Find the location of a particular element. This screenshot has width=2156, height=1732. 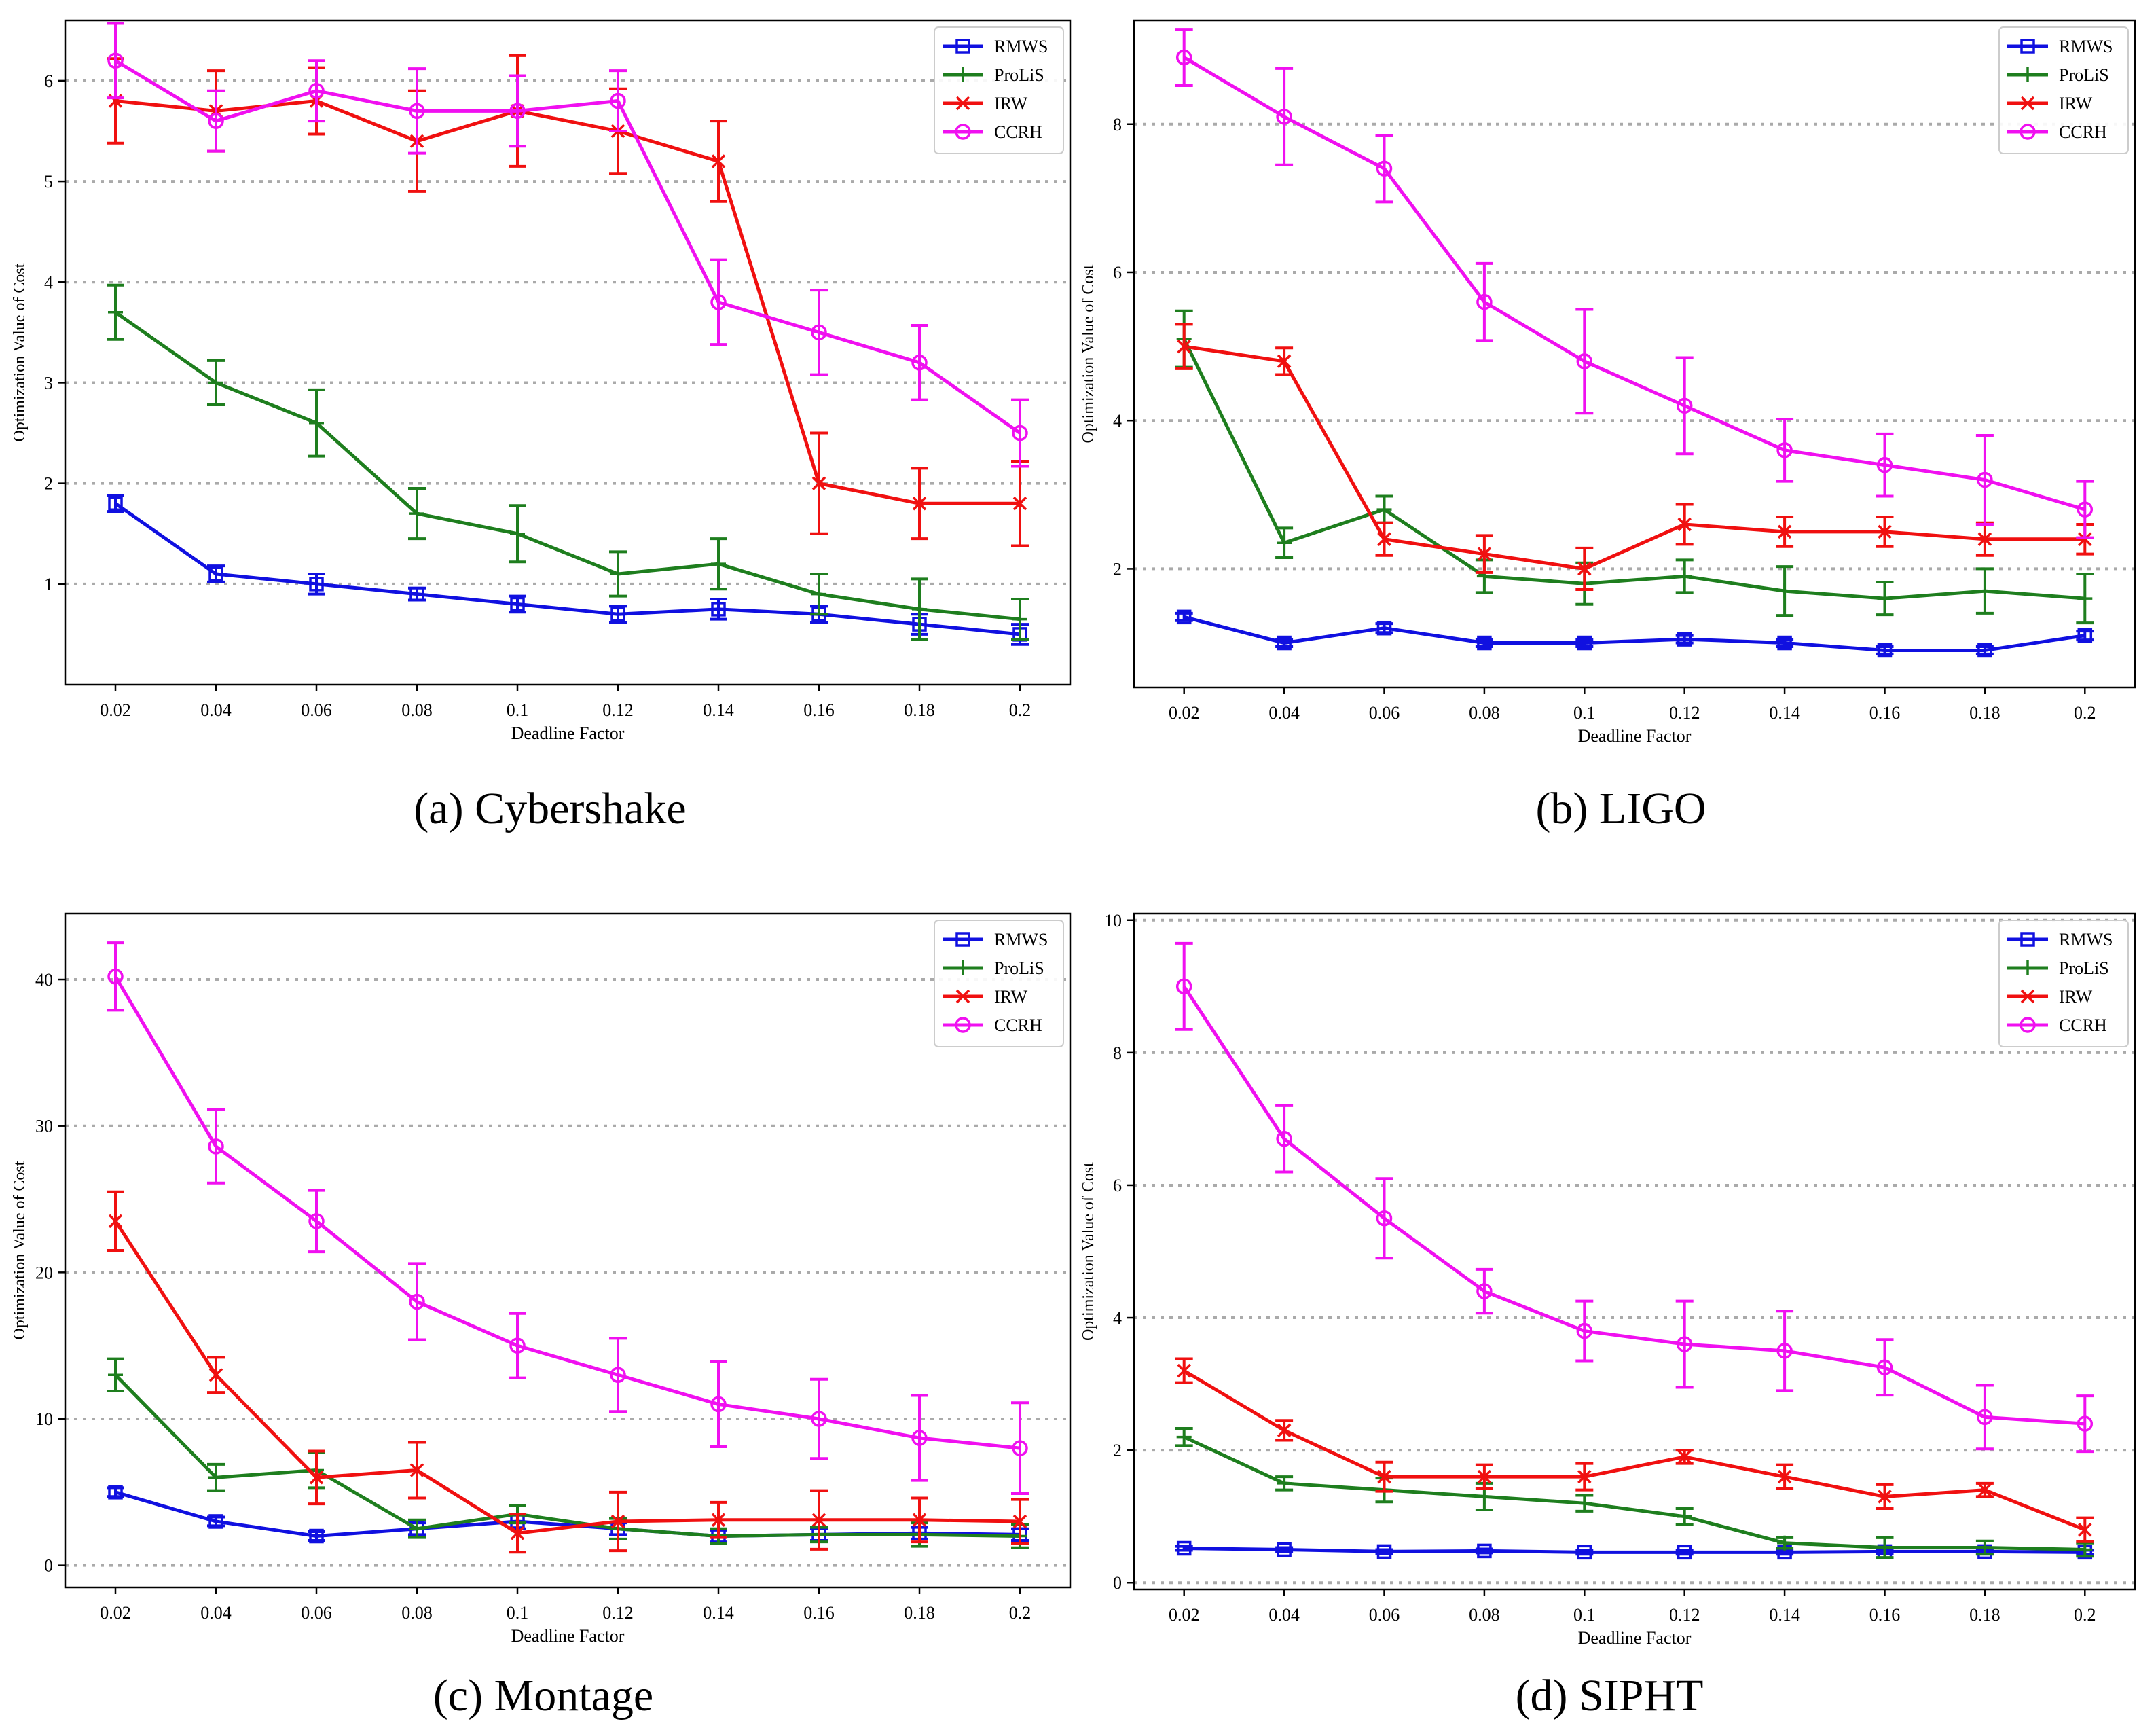

x-tick-label: 0.1 is located at coordinates (518, 1613).